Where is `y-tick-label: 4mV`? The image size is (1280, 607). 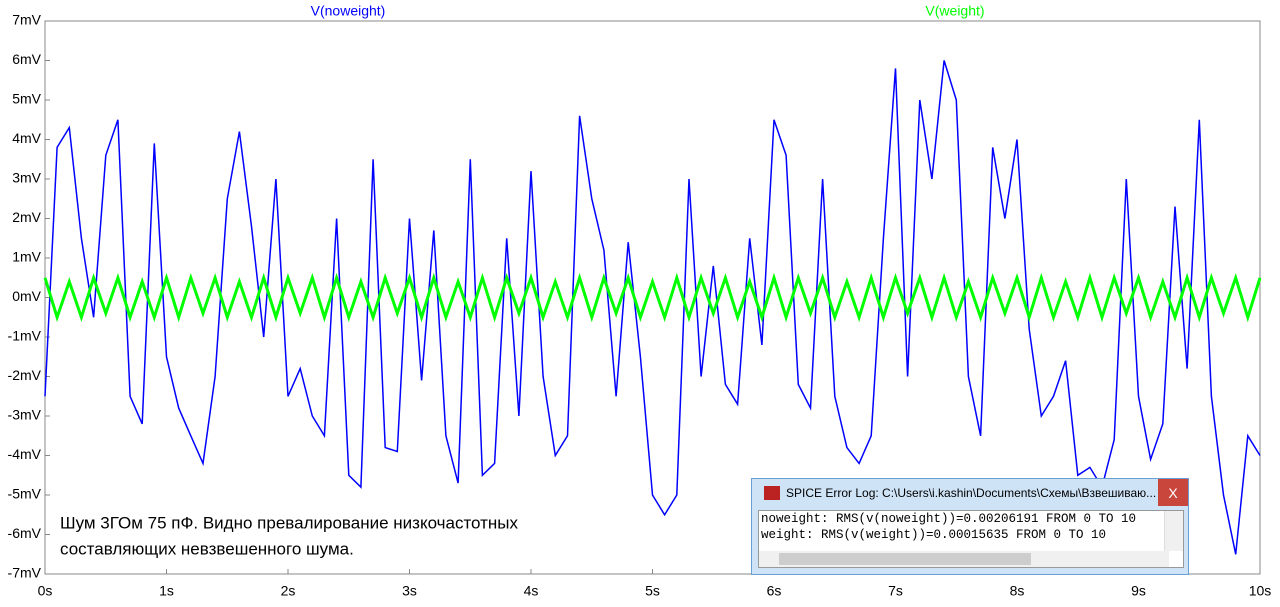
y-tick-label: 4mV is located at coordinates (26, 138).